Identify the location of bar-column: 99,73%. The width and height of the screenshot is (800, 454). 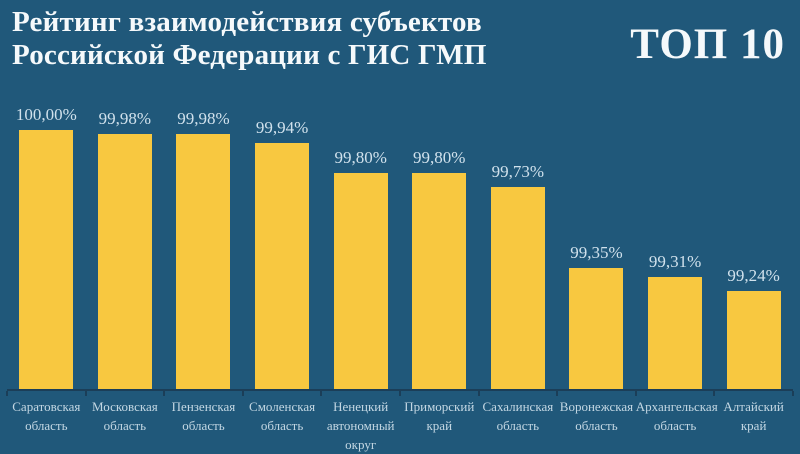
(518, 244).